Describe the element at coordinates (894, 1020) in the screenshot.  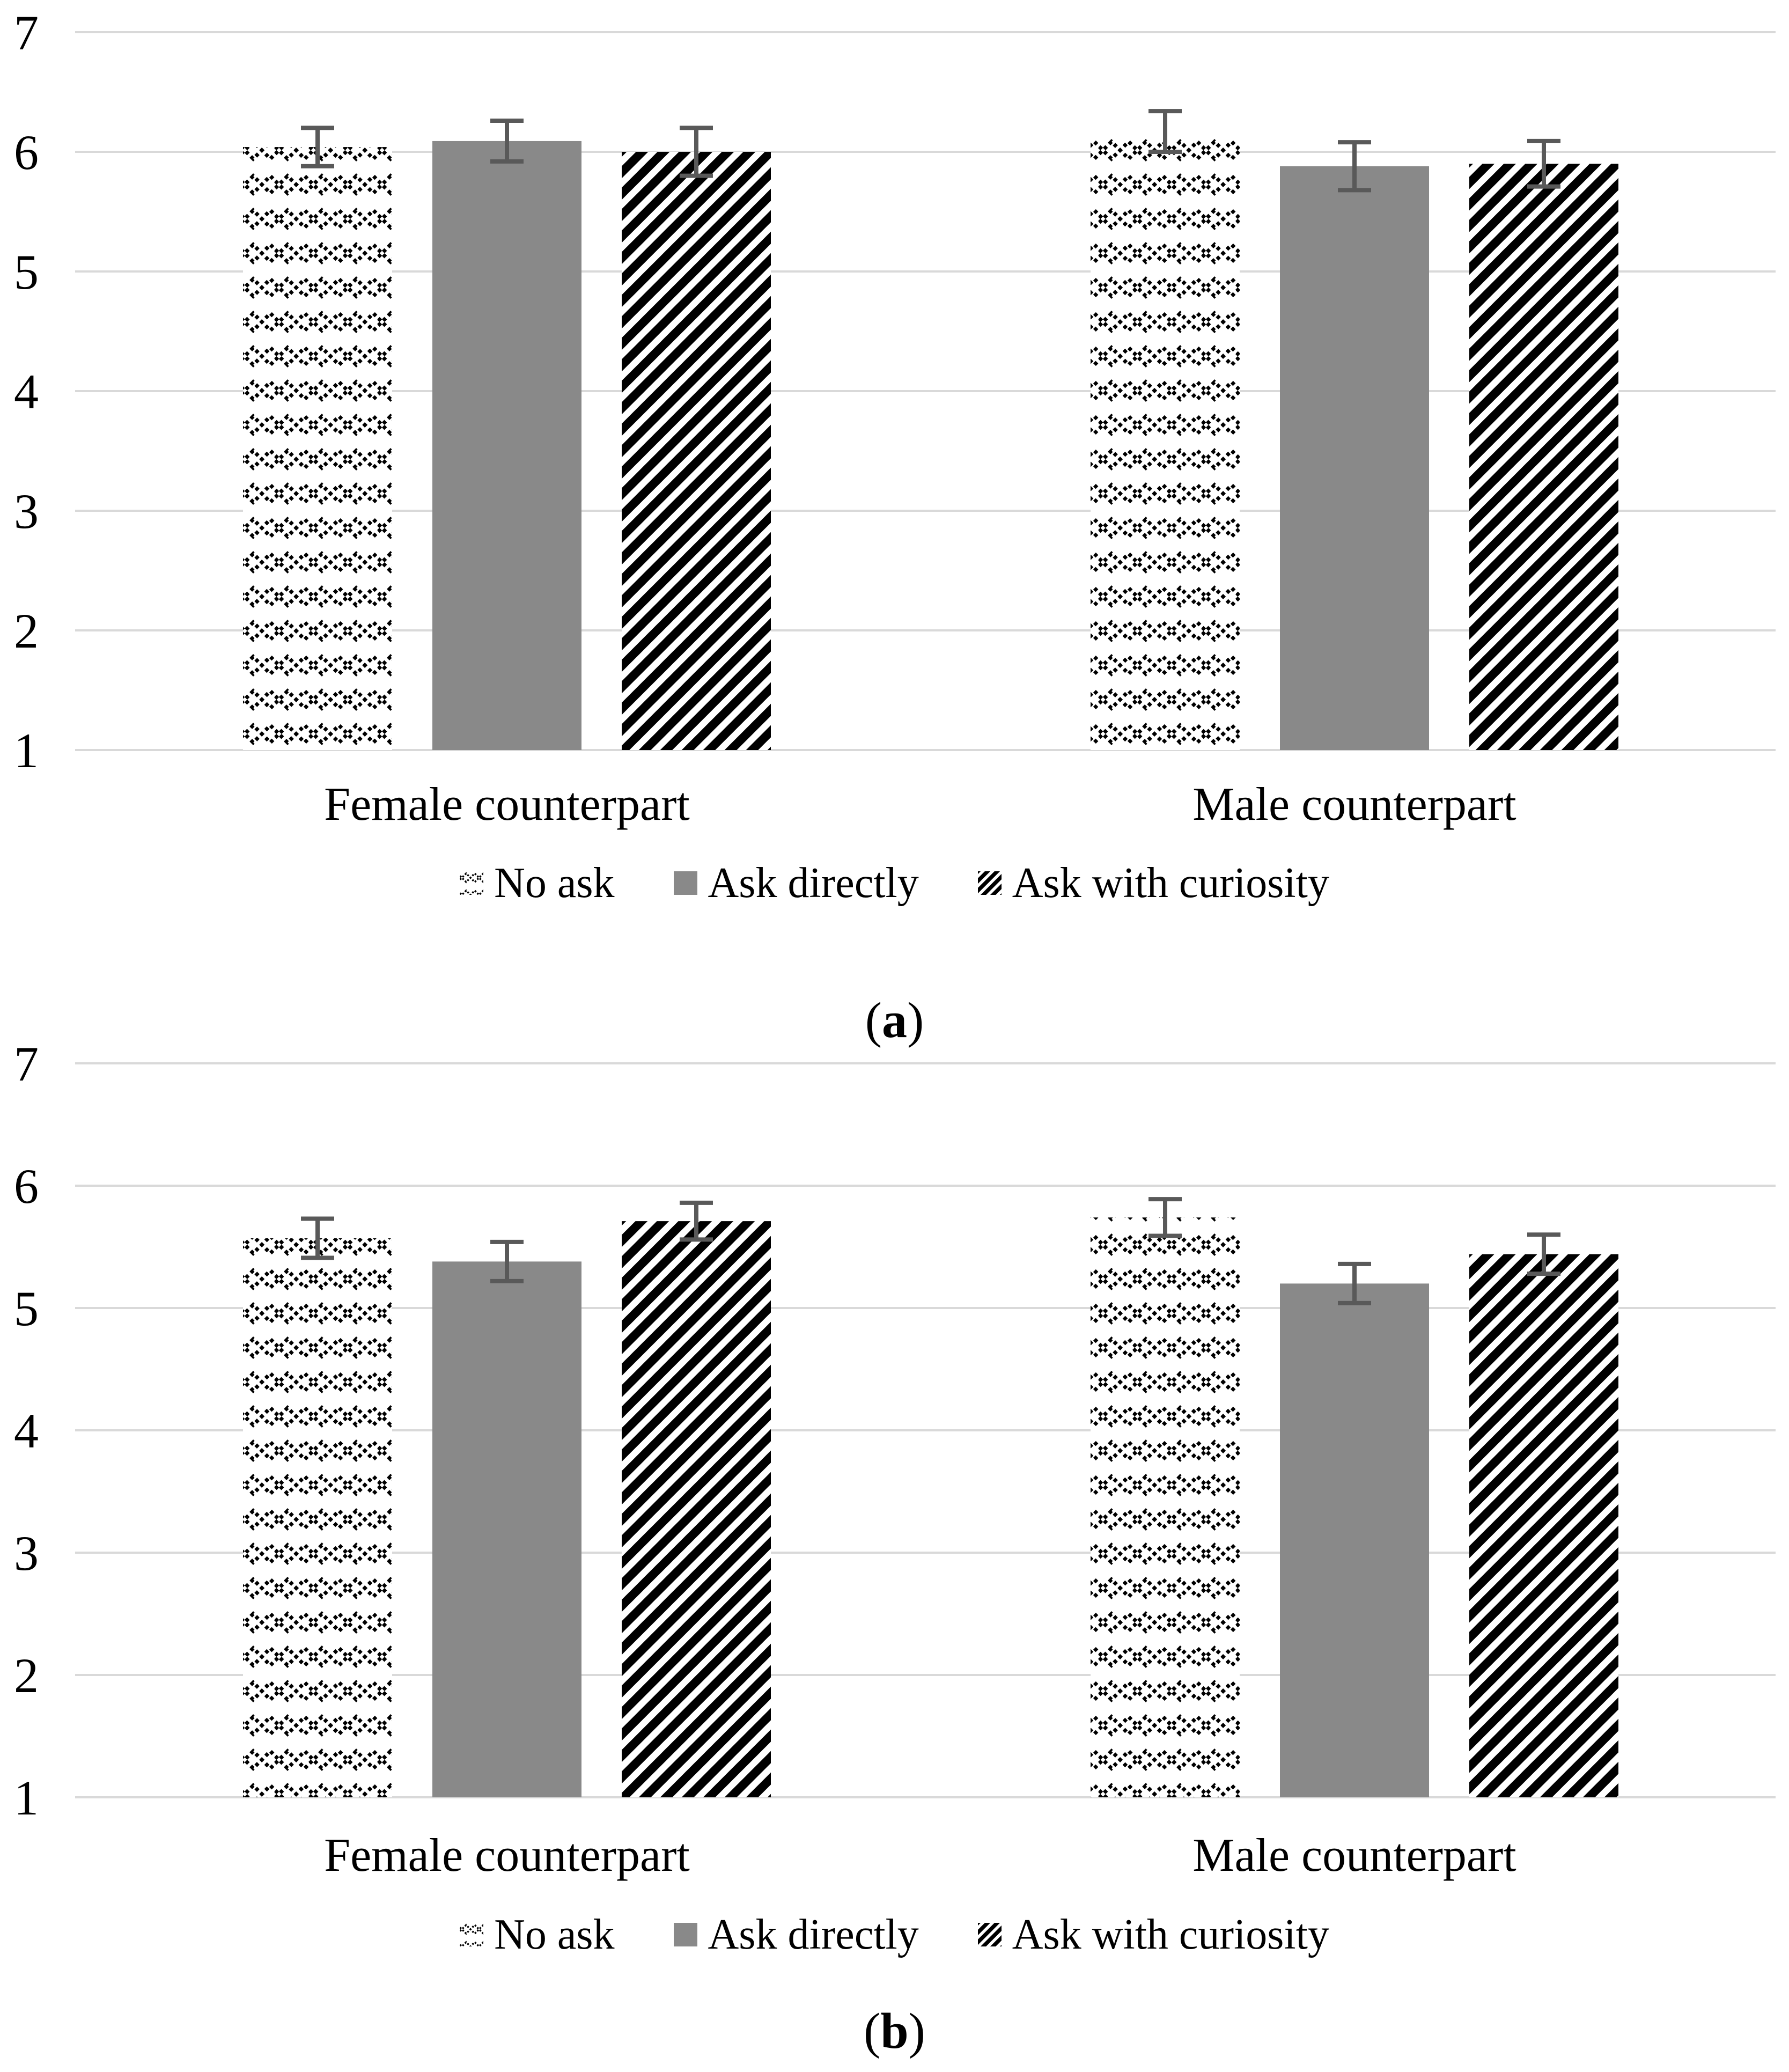
I see `caption-letter: a` at that location.